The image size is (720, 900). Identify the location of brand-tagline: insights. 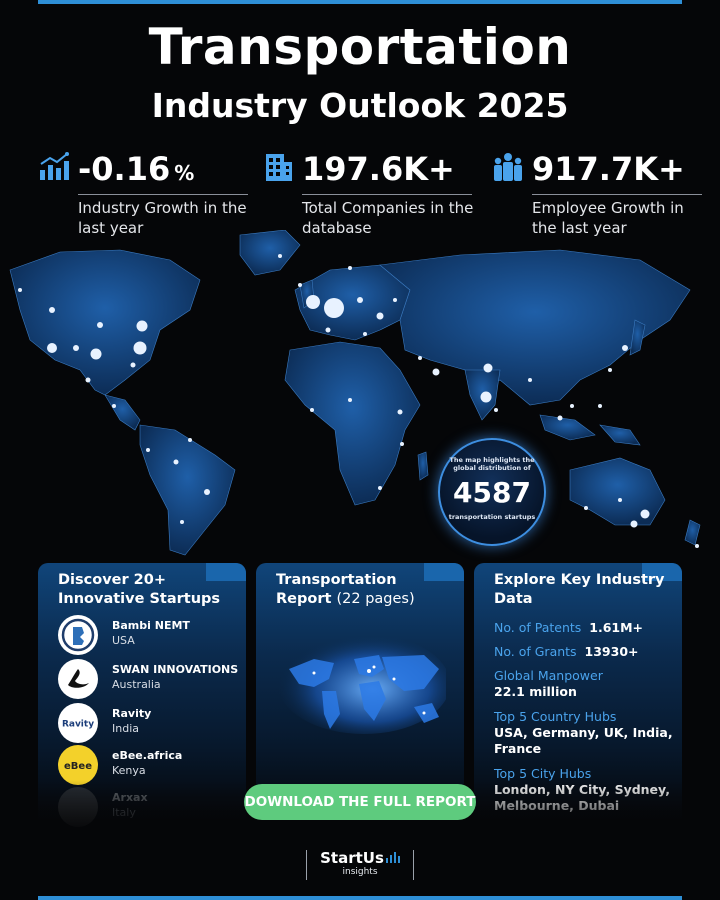
(360, 872).